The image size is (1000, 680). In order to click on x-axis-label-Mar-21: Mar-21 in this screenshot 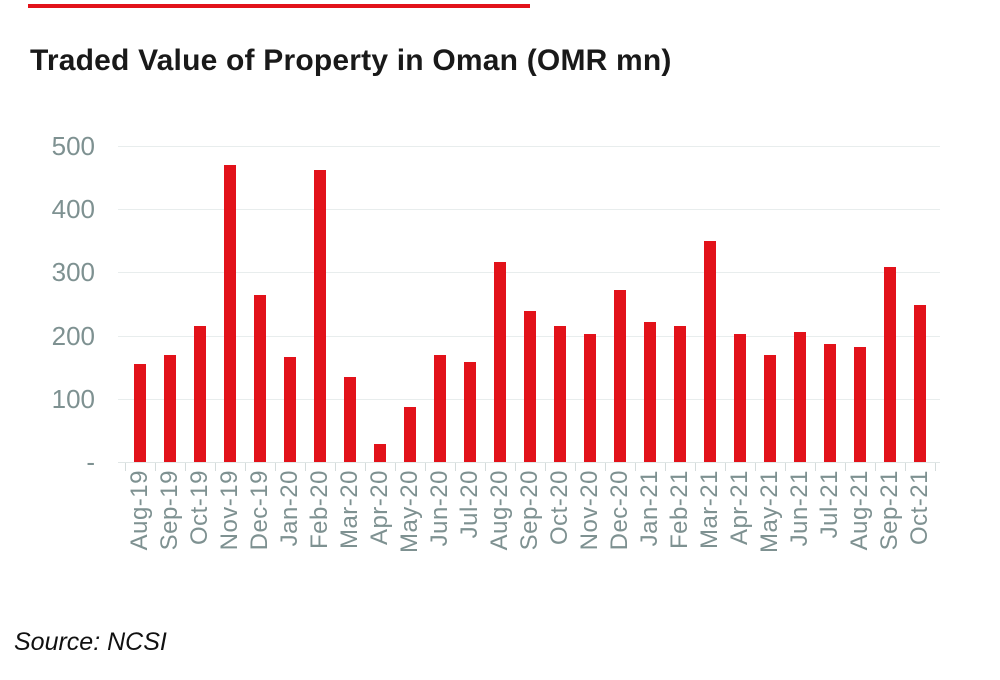, I will do `click(709, 510)`.